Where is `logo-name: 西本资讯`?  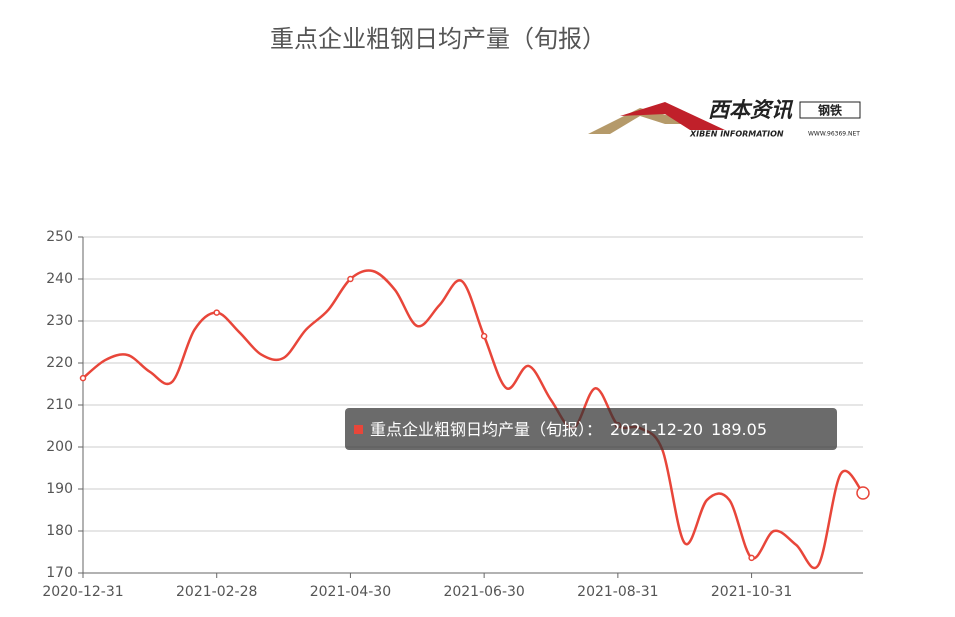 logo-name: 西本资讯 is located at coordinates (751, 110).